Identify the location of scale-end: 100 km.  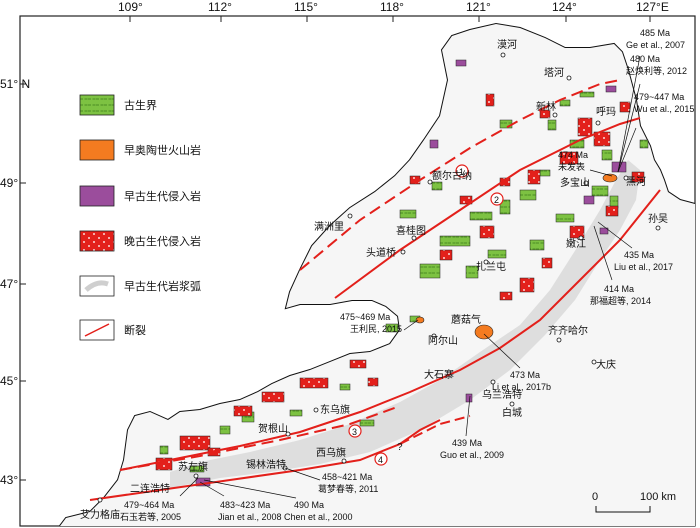
(658, 497).